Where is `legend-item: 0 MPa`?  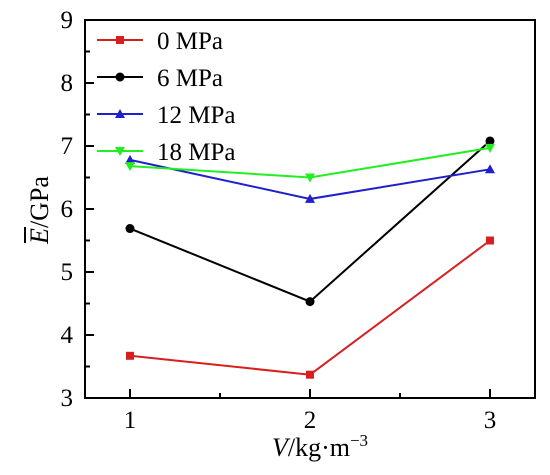
legend-item: 0 MPa is located at coordinates (160, 41).